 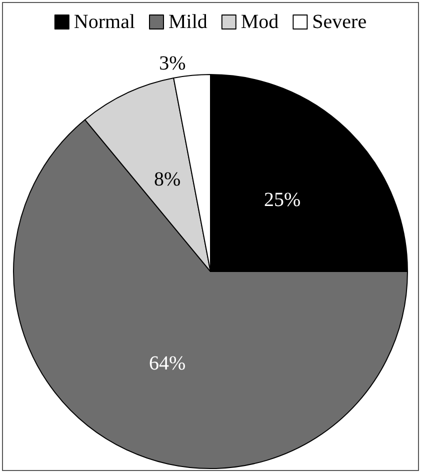 I want to click on legend-label: Mod, so click(x=259, y=22).